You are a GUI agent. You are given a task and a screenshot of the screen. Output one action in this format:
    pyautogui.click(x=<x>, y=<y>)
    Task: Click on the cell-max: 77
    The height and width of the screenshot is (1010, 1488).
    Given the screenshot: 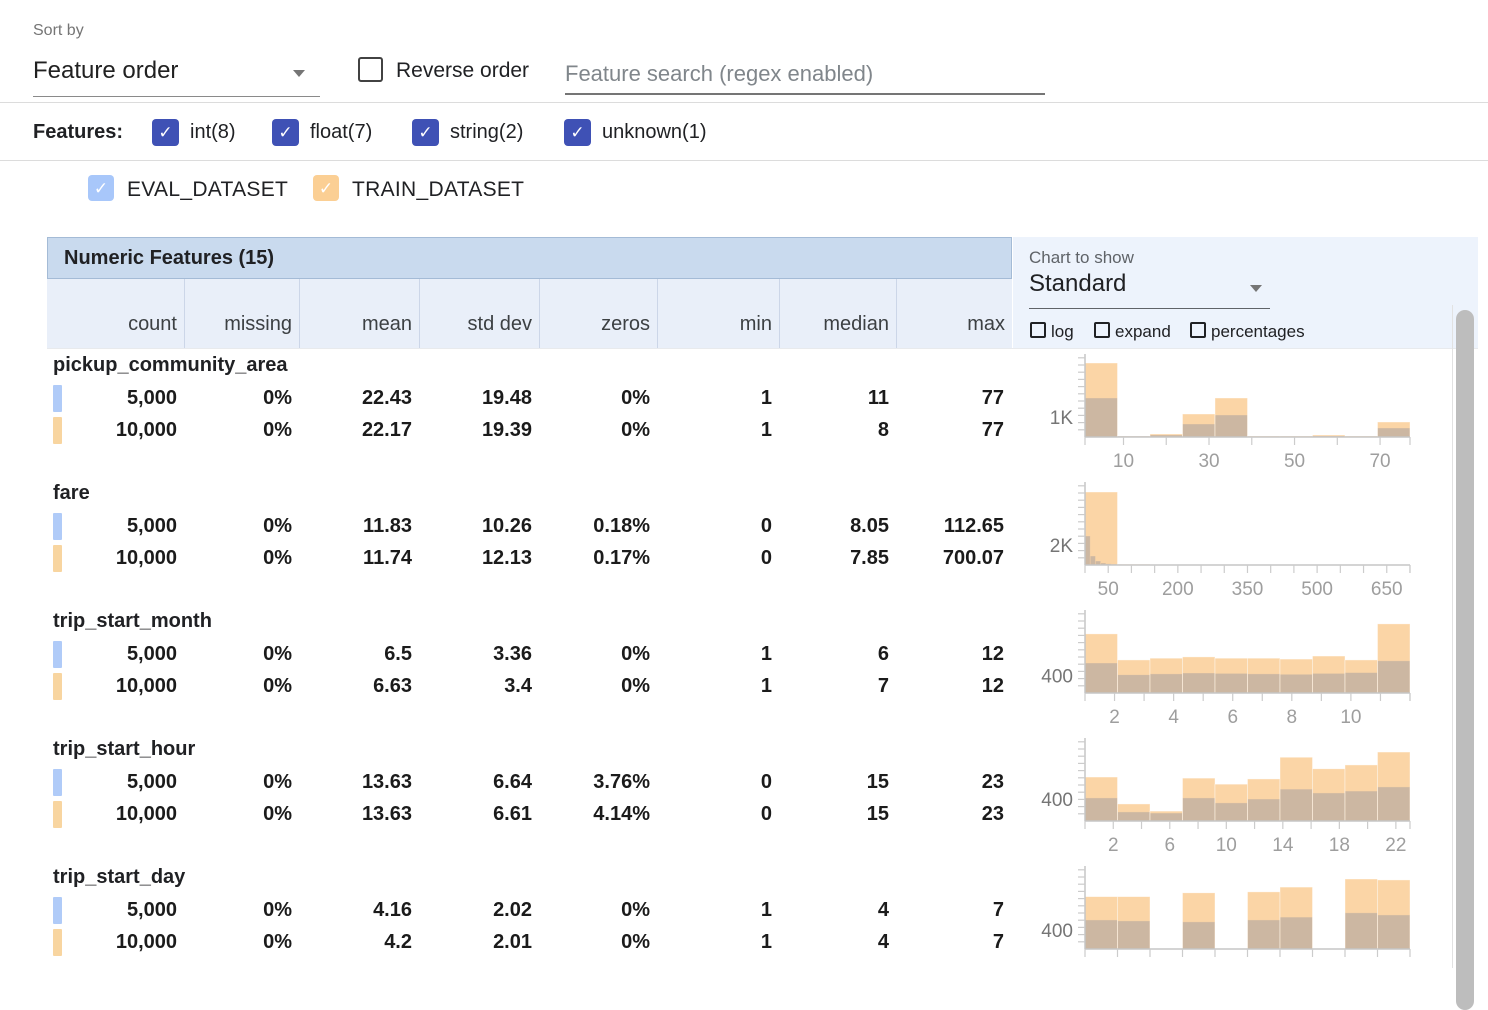 What is the action you would take?
    pyautogui.click(x=954, y=398)
    